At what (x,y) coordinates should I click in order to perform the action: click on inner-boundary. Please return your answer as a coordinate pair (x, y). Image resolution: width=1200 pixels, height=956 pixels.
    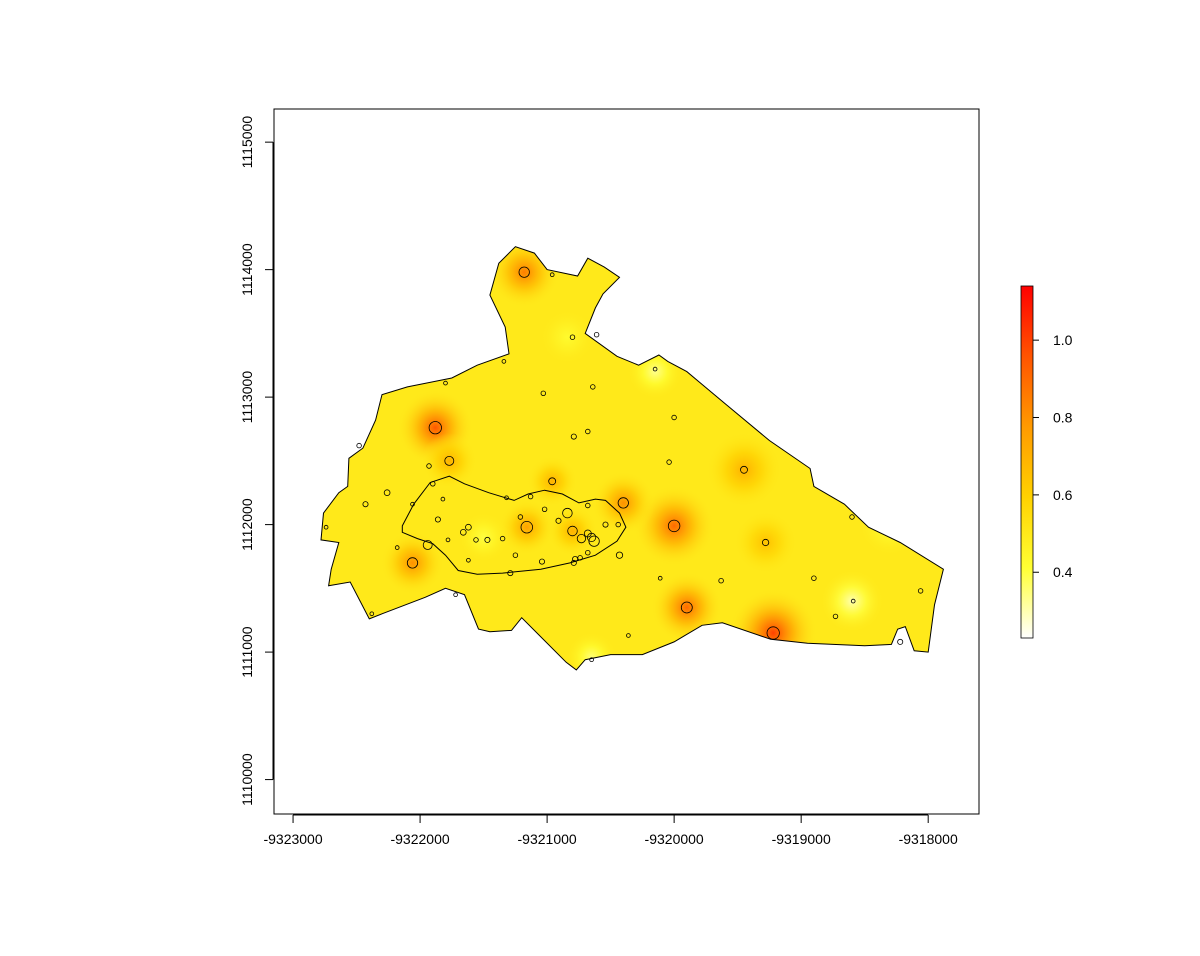
    Looking at the image, I should click on (514, 525).